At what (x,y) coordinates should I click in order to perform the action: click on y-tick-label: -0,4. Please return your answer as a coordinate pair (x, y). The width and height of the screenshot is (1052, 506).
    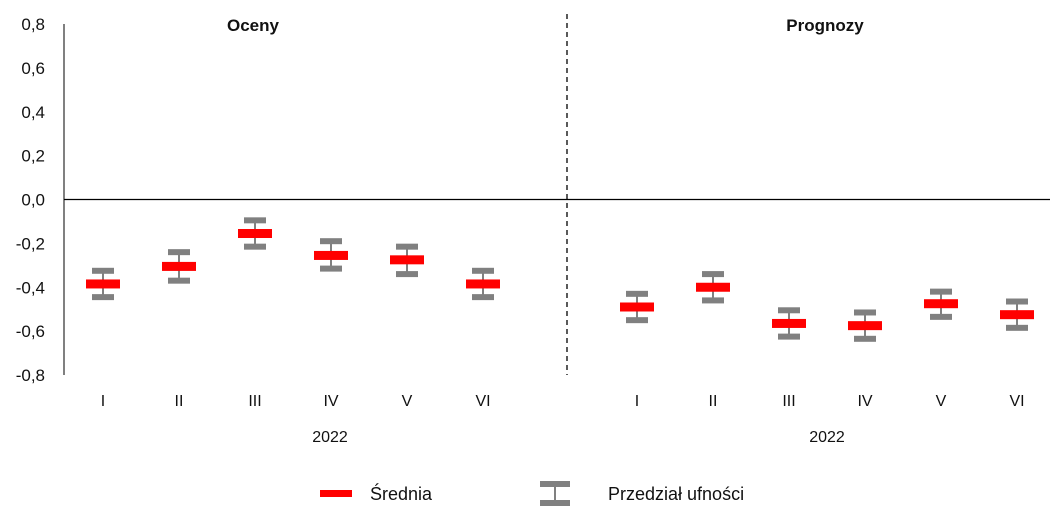
    Looking at the image, I should click on (30, 287).